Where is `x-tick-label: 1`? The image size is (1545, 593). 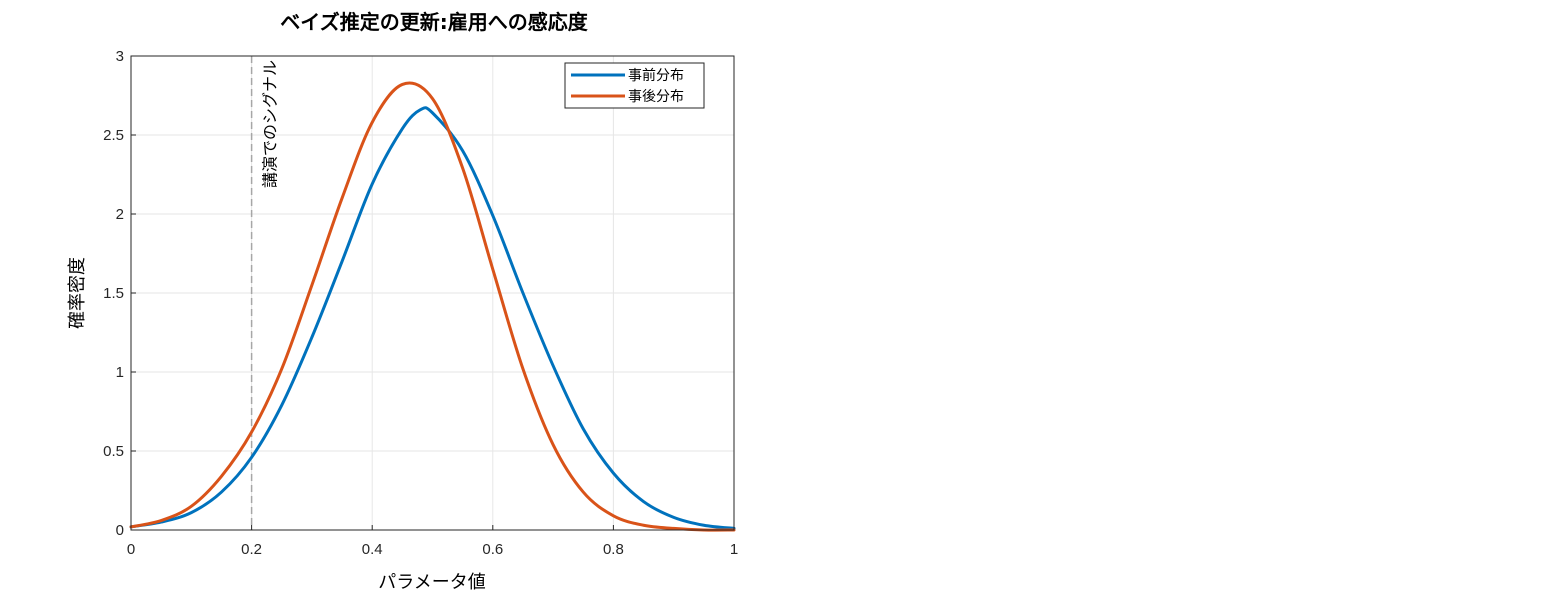 x-tick-label: 1 is located at coordinates (734, 549).